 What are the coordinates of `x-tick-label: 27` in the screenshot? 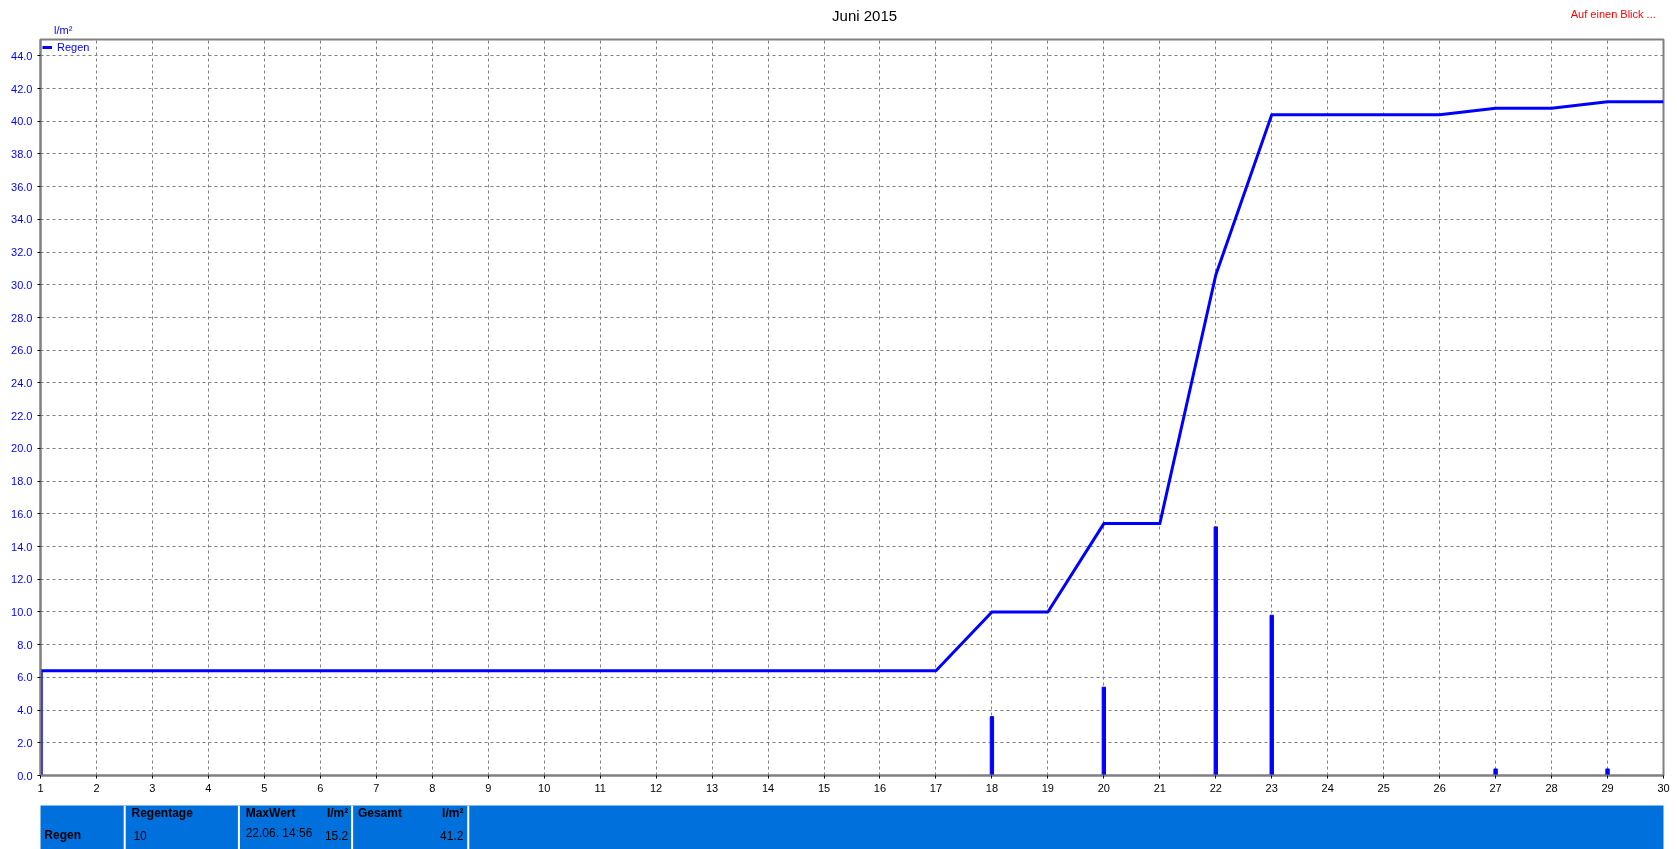 It's located at (1495, 787).